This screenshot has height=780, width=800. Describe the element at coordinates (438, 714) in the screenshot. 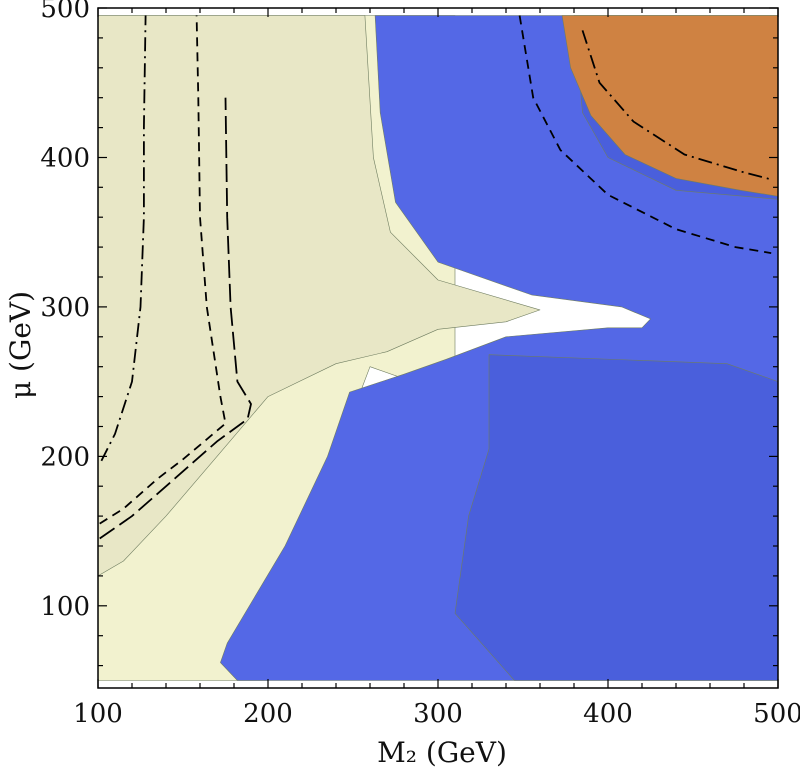

I see `x-tick-label-300: 300` at that location.